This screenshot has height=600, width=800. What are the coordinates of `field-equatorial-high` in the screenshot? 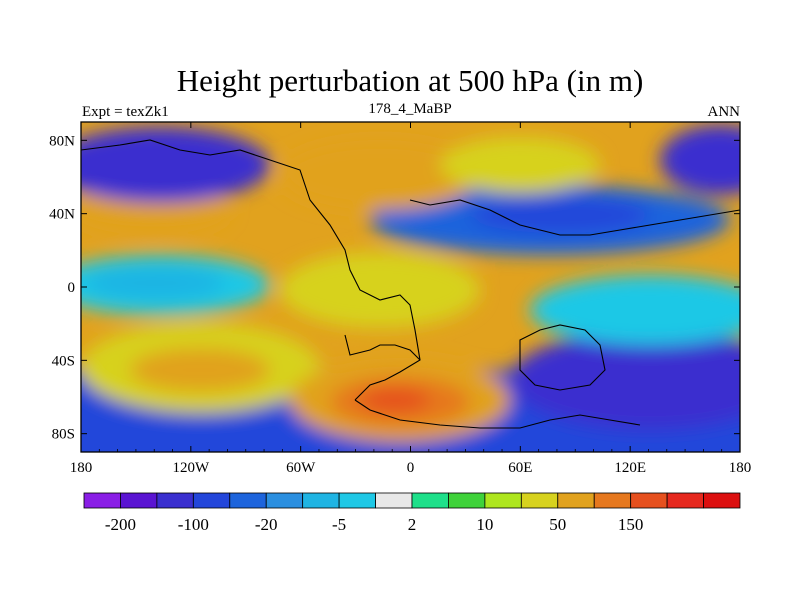 It's located at (380, 290).